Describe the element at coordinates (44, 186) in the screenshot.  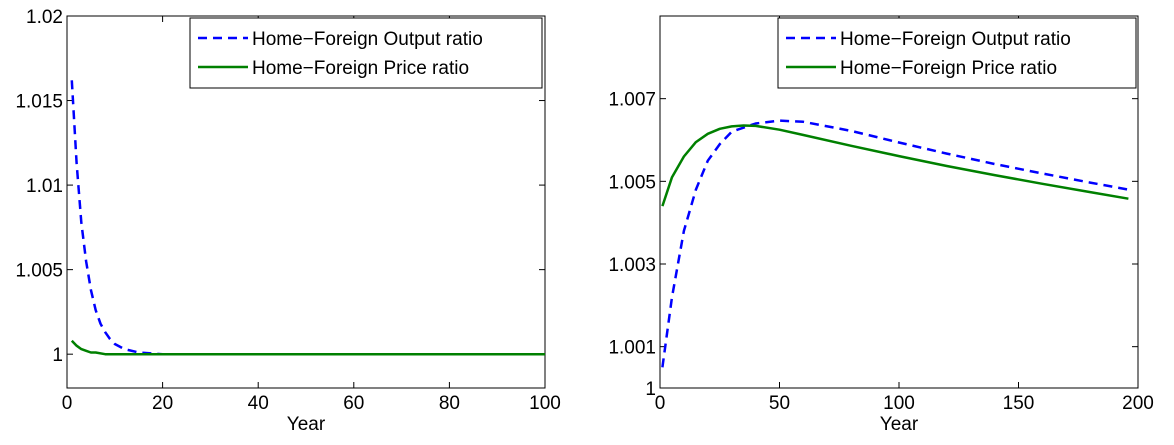
I see `y-tick-label: 1.01` at that location.